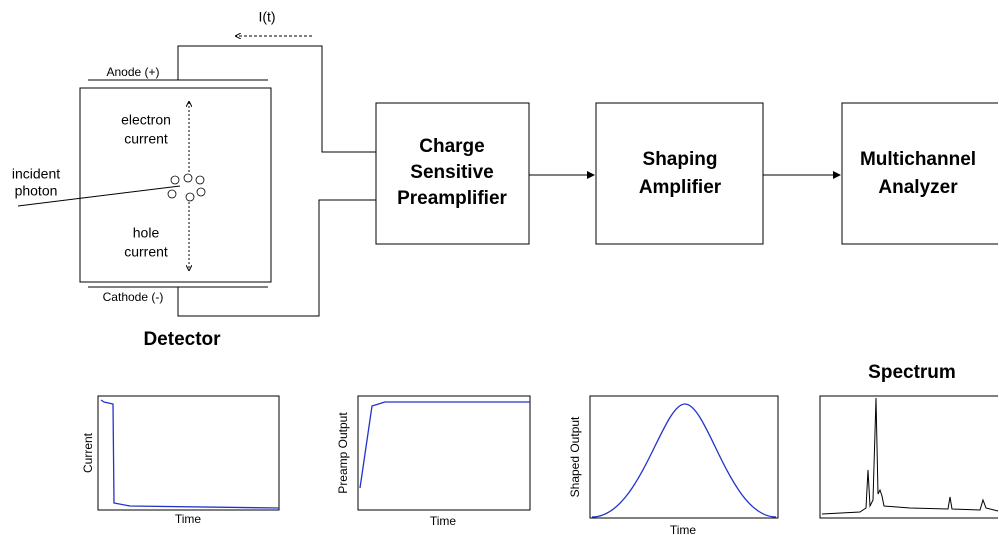 The height and width of the screenshot is (535, 999). What do you see at coordinates (918, 159) in the screenshot?
I see `block-label: Multichannel` at bounding box center [918, 159].